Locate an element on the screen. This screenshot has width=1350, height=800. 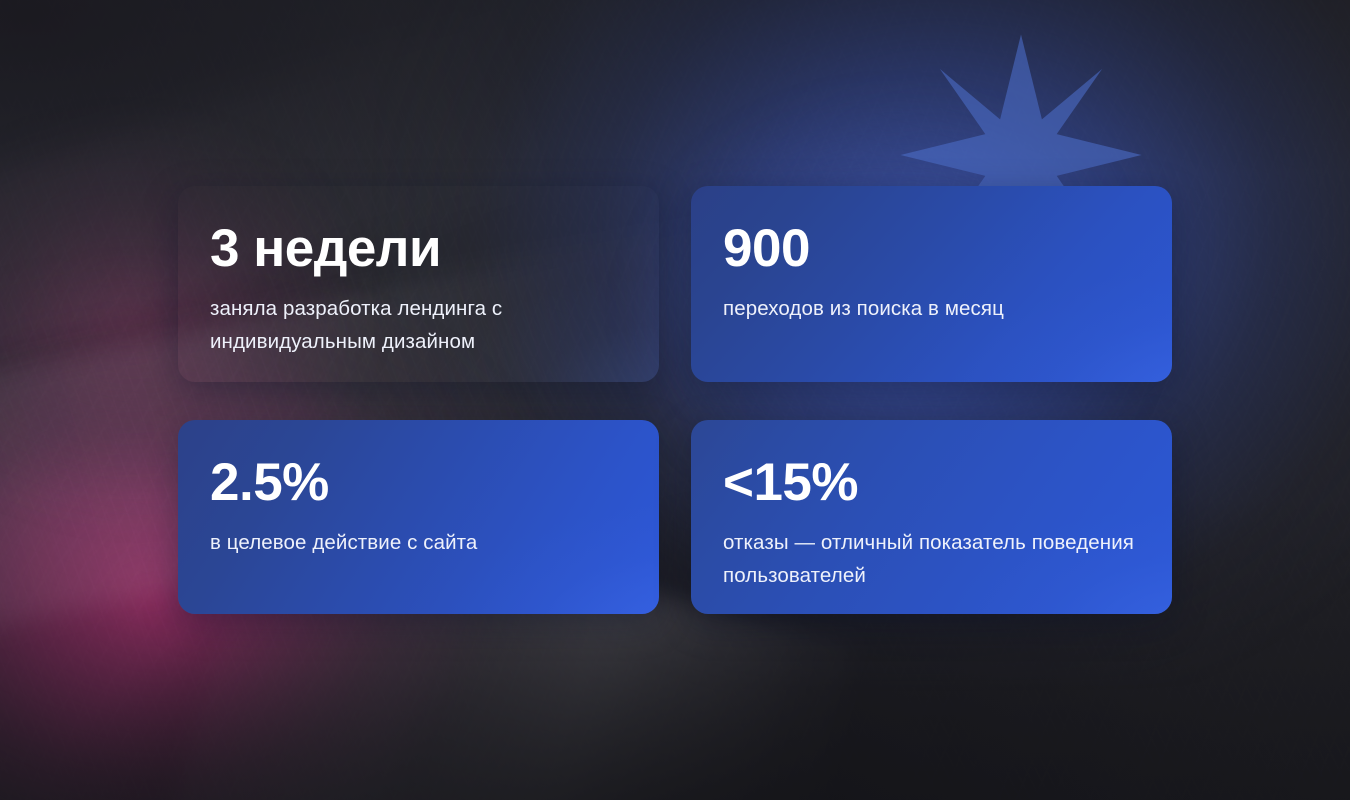
stat-card-conversion: 2.5% в целевое действие с сайта is located at coordinates (418, 517).